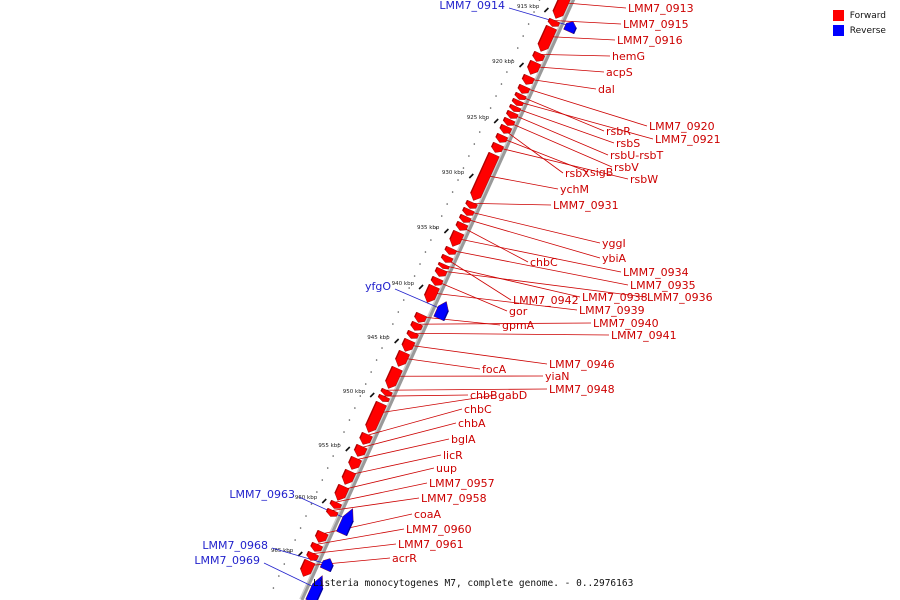  What do you see at coordinates (472, 423) in the screenshot?
I see `forward-gene-label: chbA` at bounding box center [472, 423].